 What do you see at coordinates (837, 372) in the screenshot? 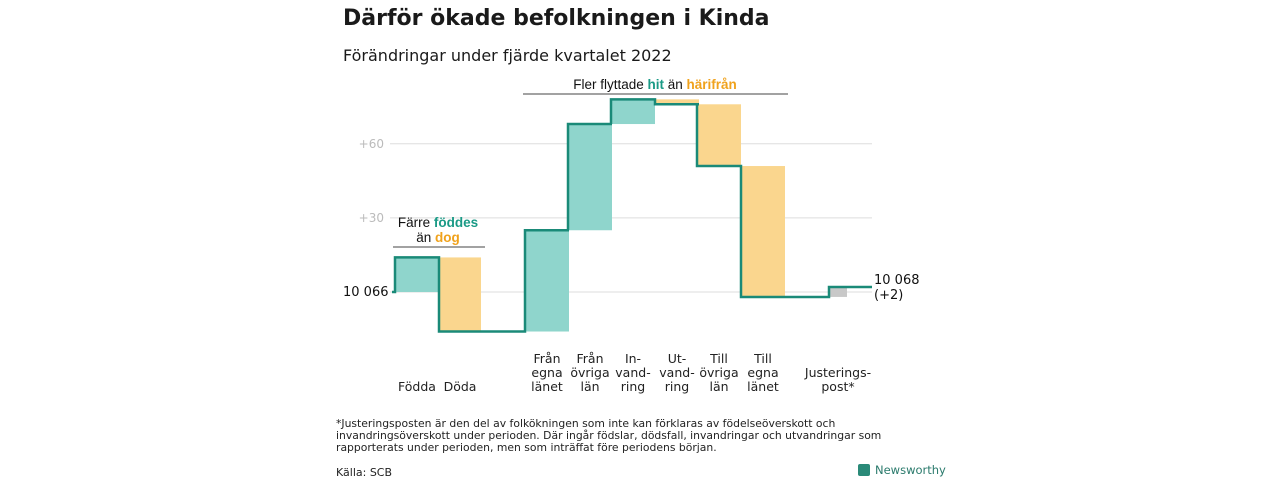
I see `category-label: Justerings-` at bounding box center [837, 372].